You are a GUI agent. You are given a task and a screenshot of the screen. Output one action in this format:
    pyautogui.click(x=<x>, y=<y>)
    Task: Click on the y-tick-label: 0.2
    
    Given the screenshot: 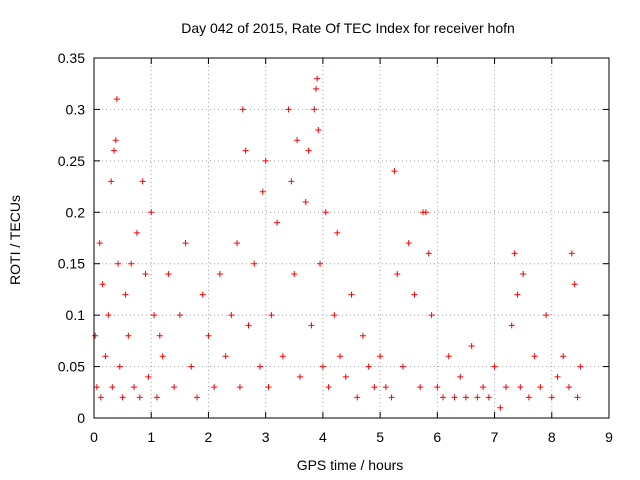 What is the action you would take?
    pyautogui.click(x=76, y=212)
    